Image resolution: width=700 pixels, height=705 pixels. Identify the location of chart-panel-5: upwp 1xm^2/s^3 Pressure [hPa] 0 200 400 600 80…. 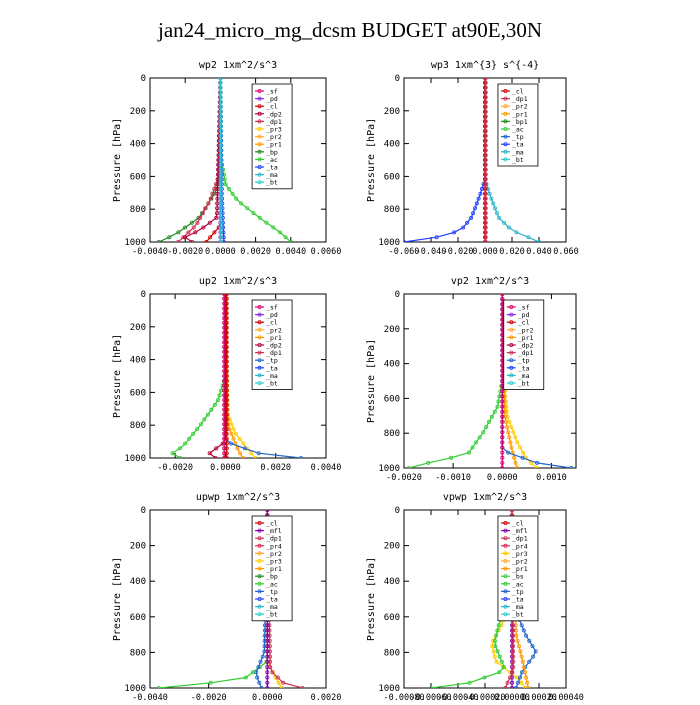
(226, 597).